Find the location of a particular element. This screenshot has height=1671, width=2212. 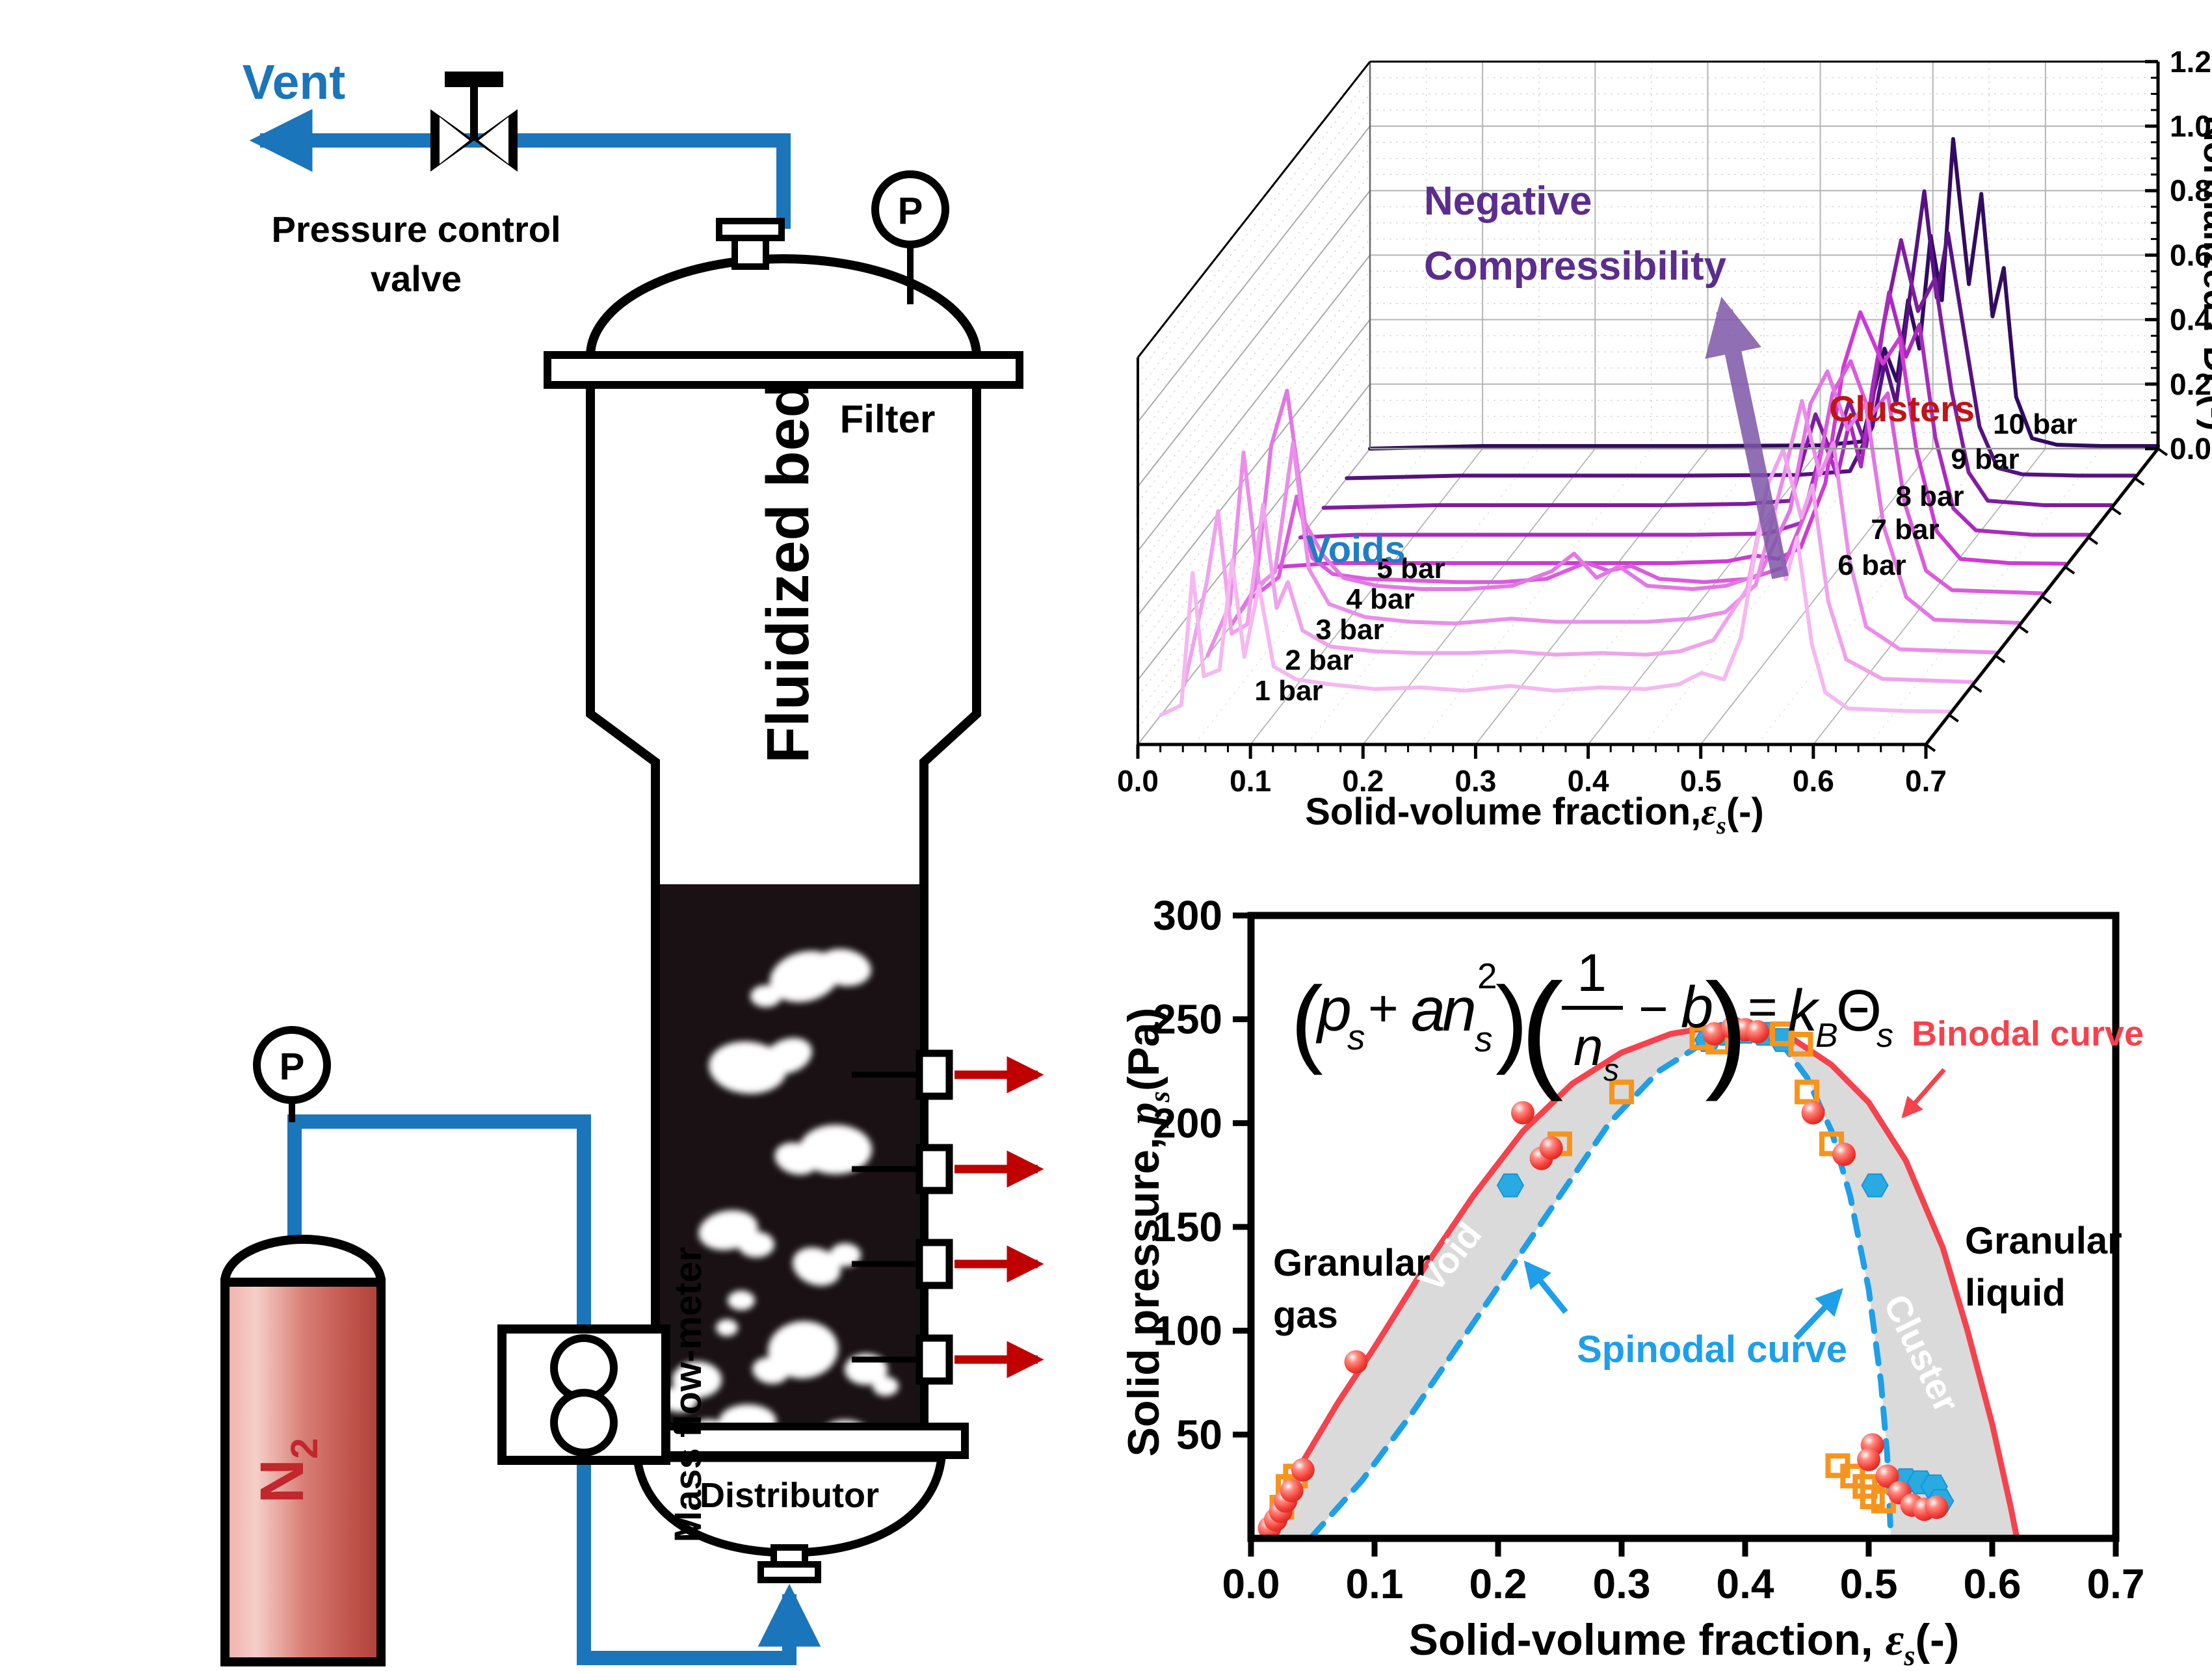

granular-liquid-label-1: Granular is located at coordinates (2043, 1241).